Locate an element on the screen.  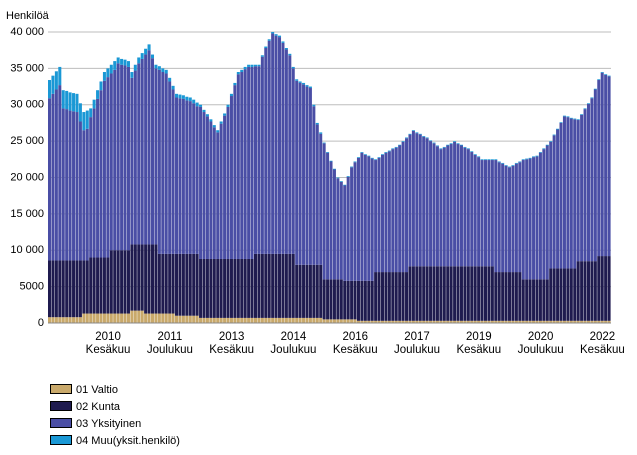
legend-label: 03 Yksityinen is located at coordinates (109, 424).